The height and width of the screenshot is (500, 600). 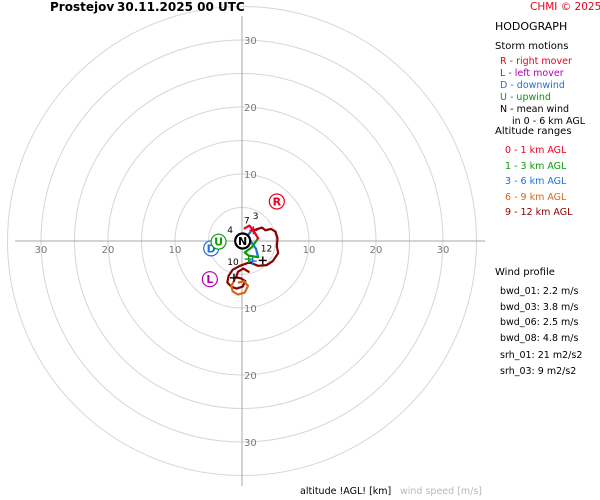 I want to click on hodograph-traces, so click(x=253, y=260).